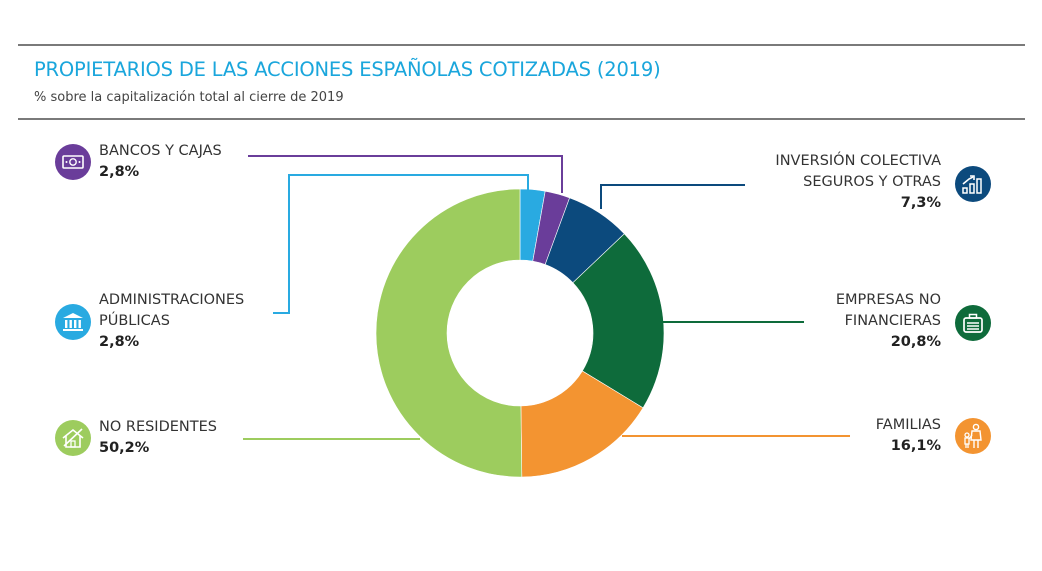  I want to click on label-no-residentes: NO RESIDENTES 50,2%, so click(158, 438).